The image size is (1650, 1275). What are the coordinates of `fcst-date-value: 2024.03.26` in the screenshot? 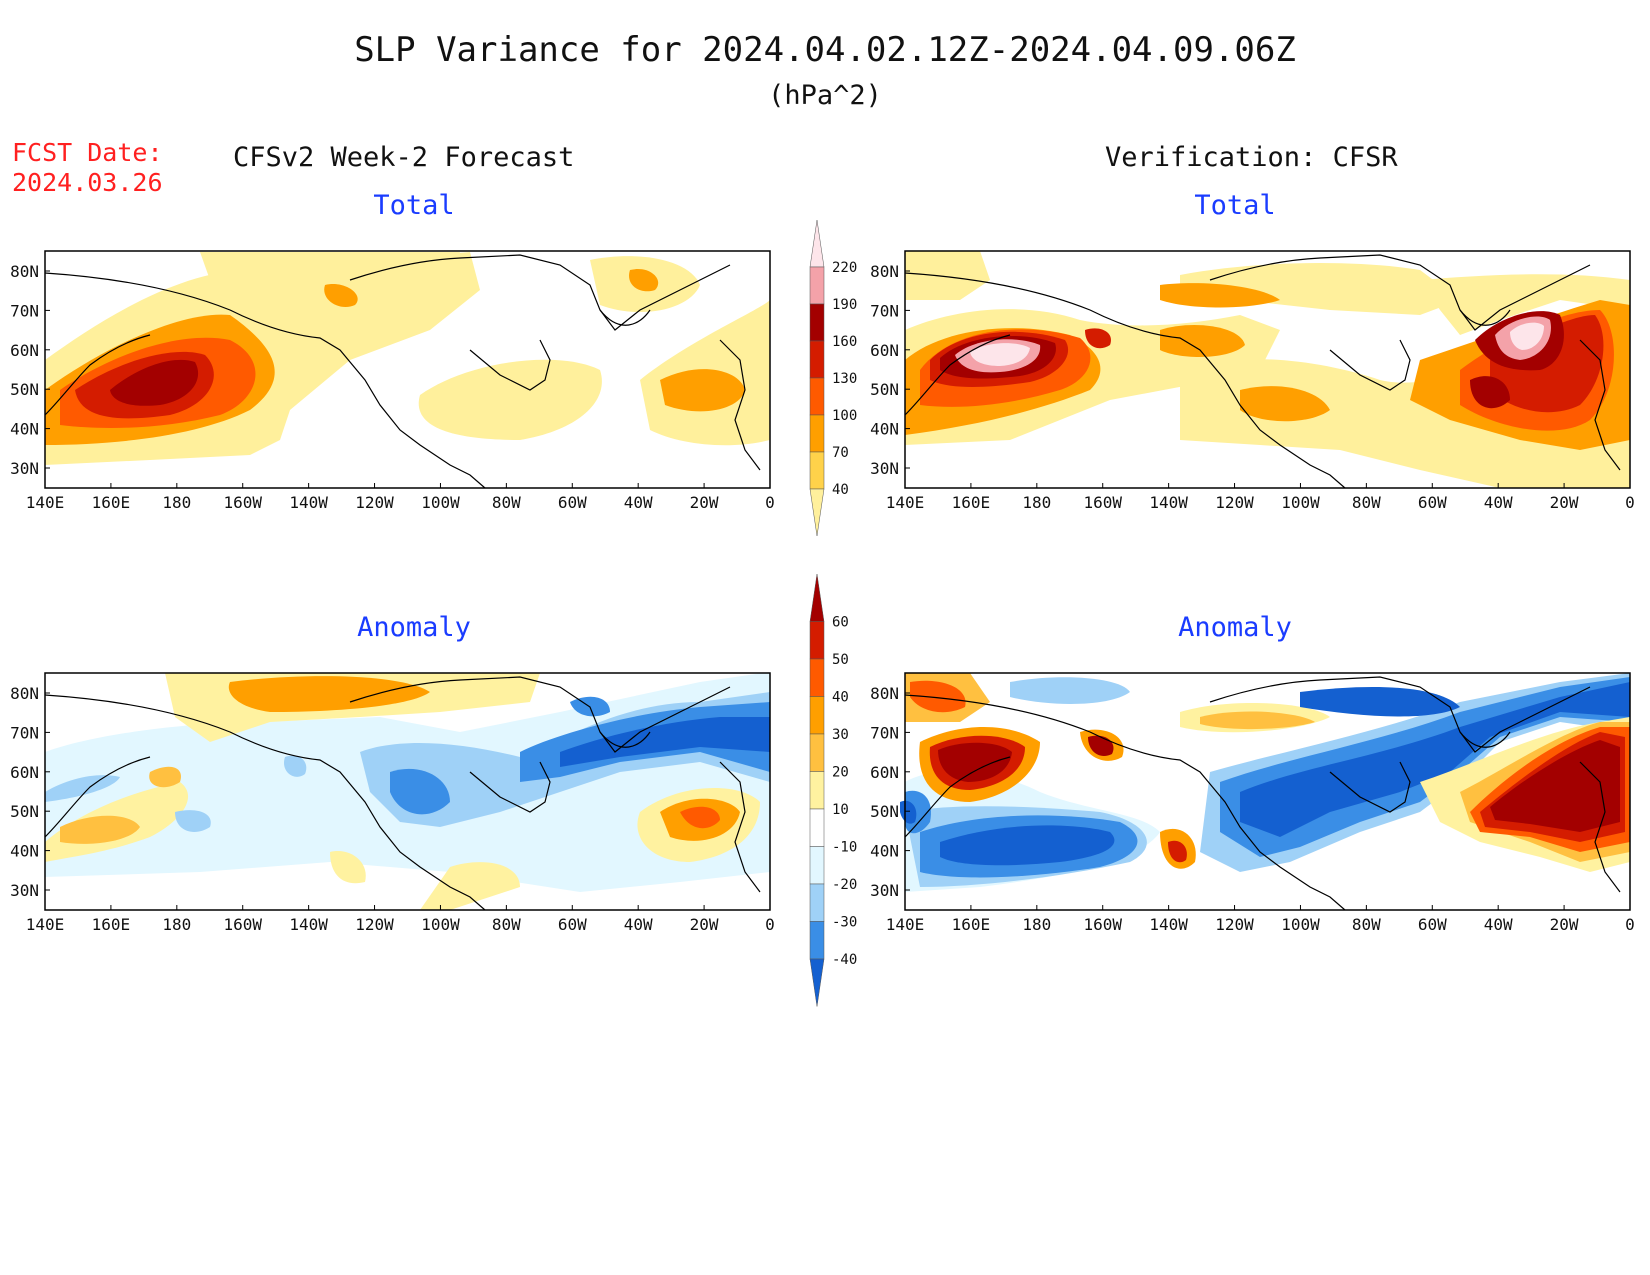 It's located at (87, 182).